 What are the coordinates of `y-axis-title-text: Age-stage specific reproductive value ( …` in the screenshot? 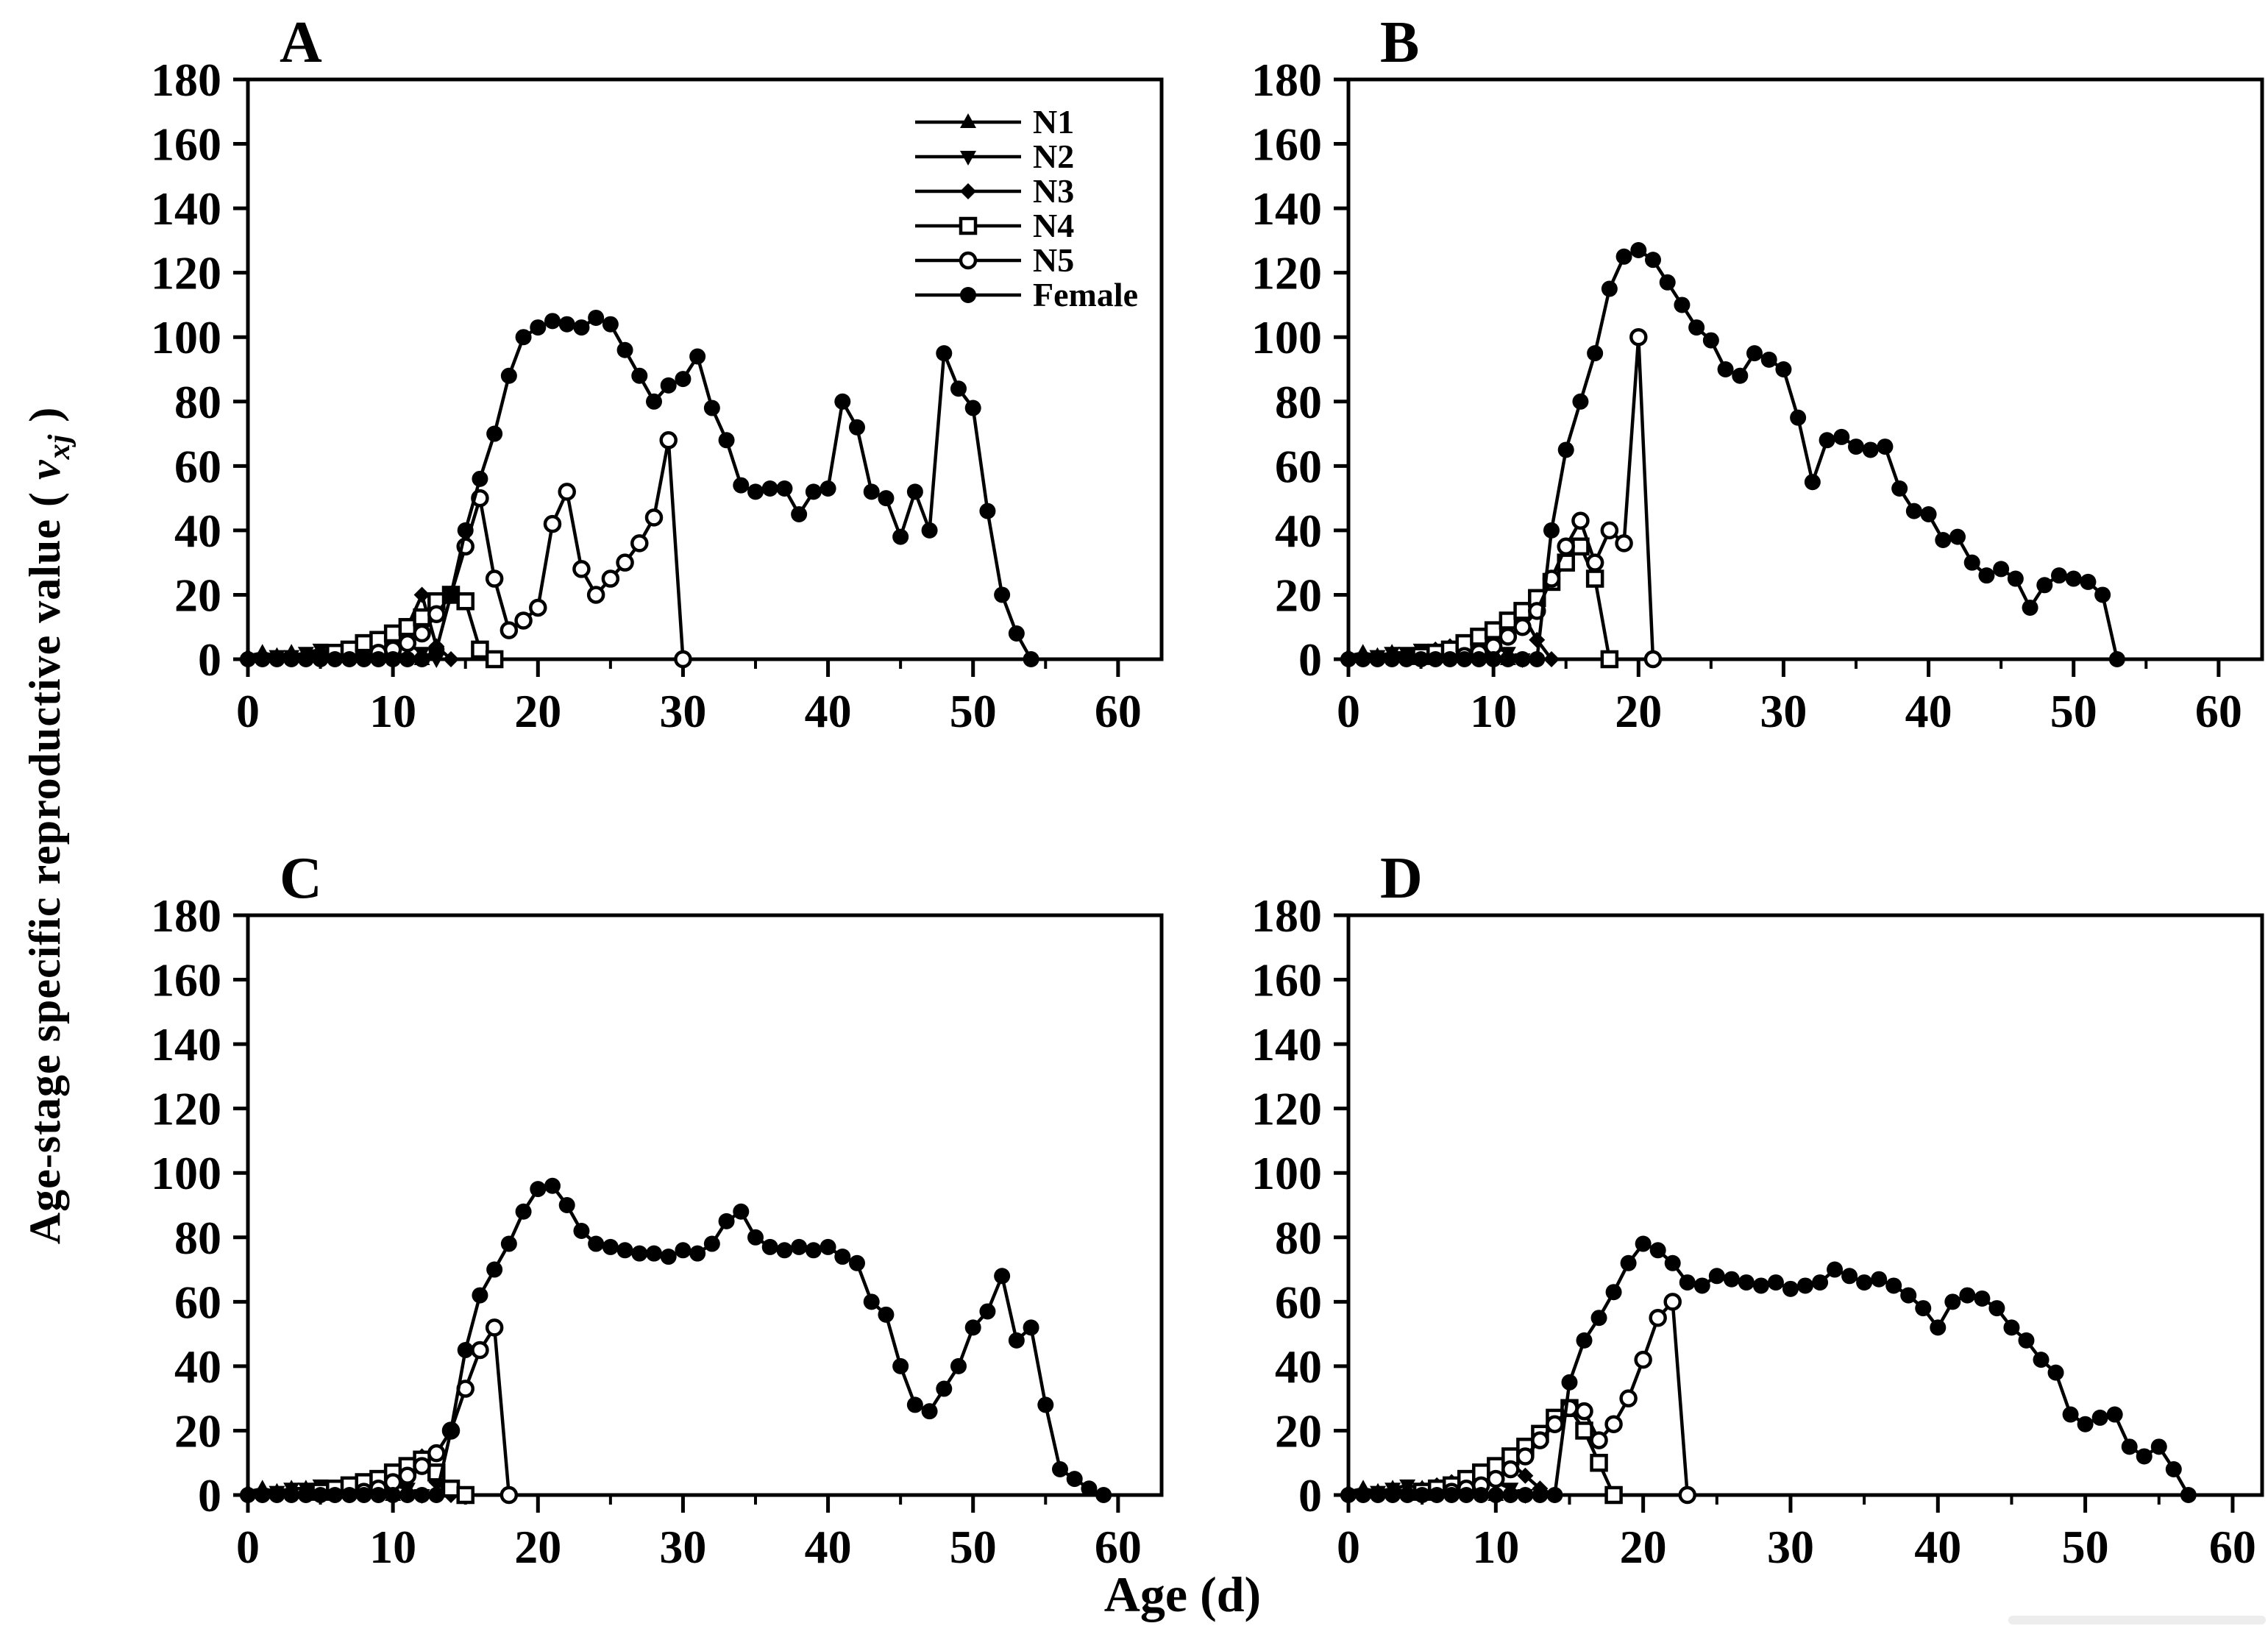 It's located at (49, 826).